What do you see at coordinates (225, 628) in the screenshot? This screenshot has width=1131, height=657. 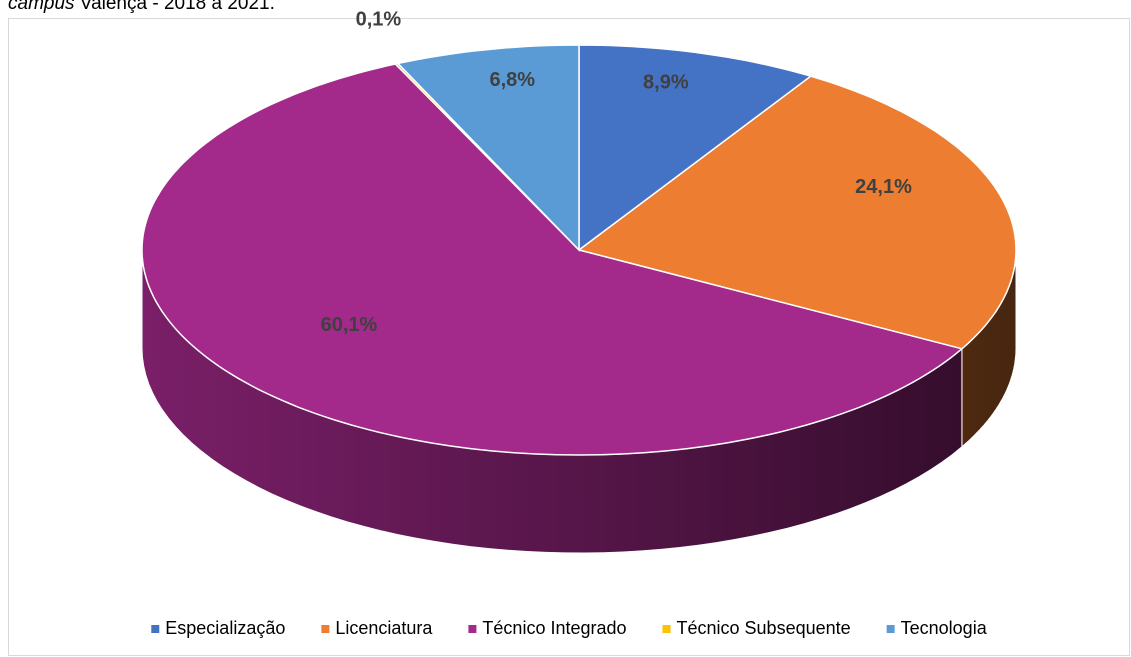 I see `legend-label: Especialização` at bounding box center [225, 628].